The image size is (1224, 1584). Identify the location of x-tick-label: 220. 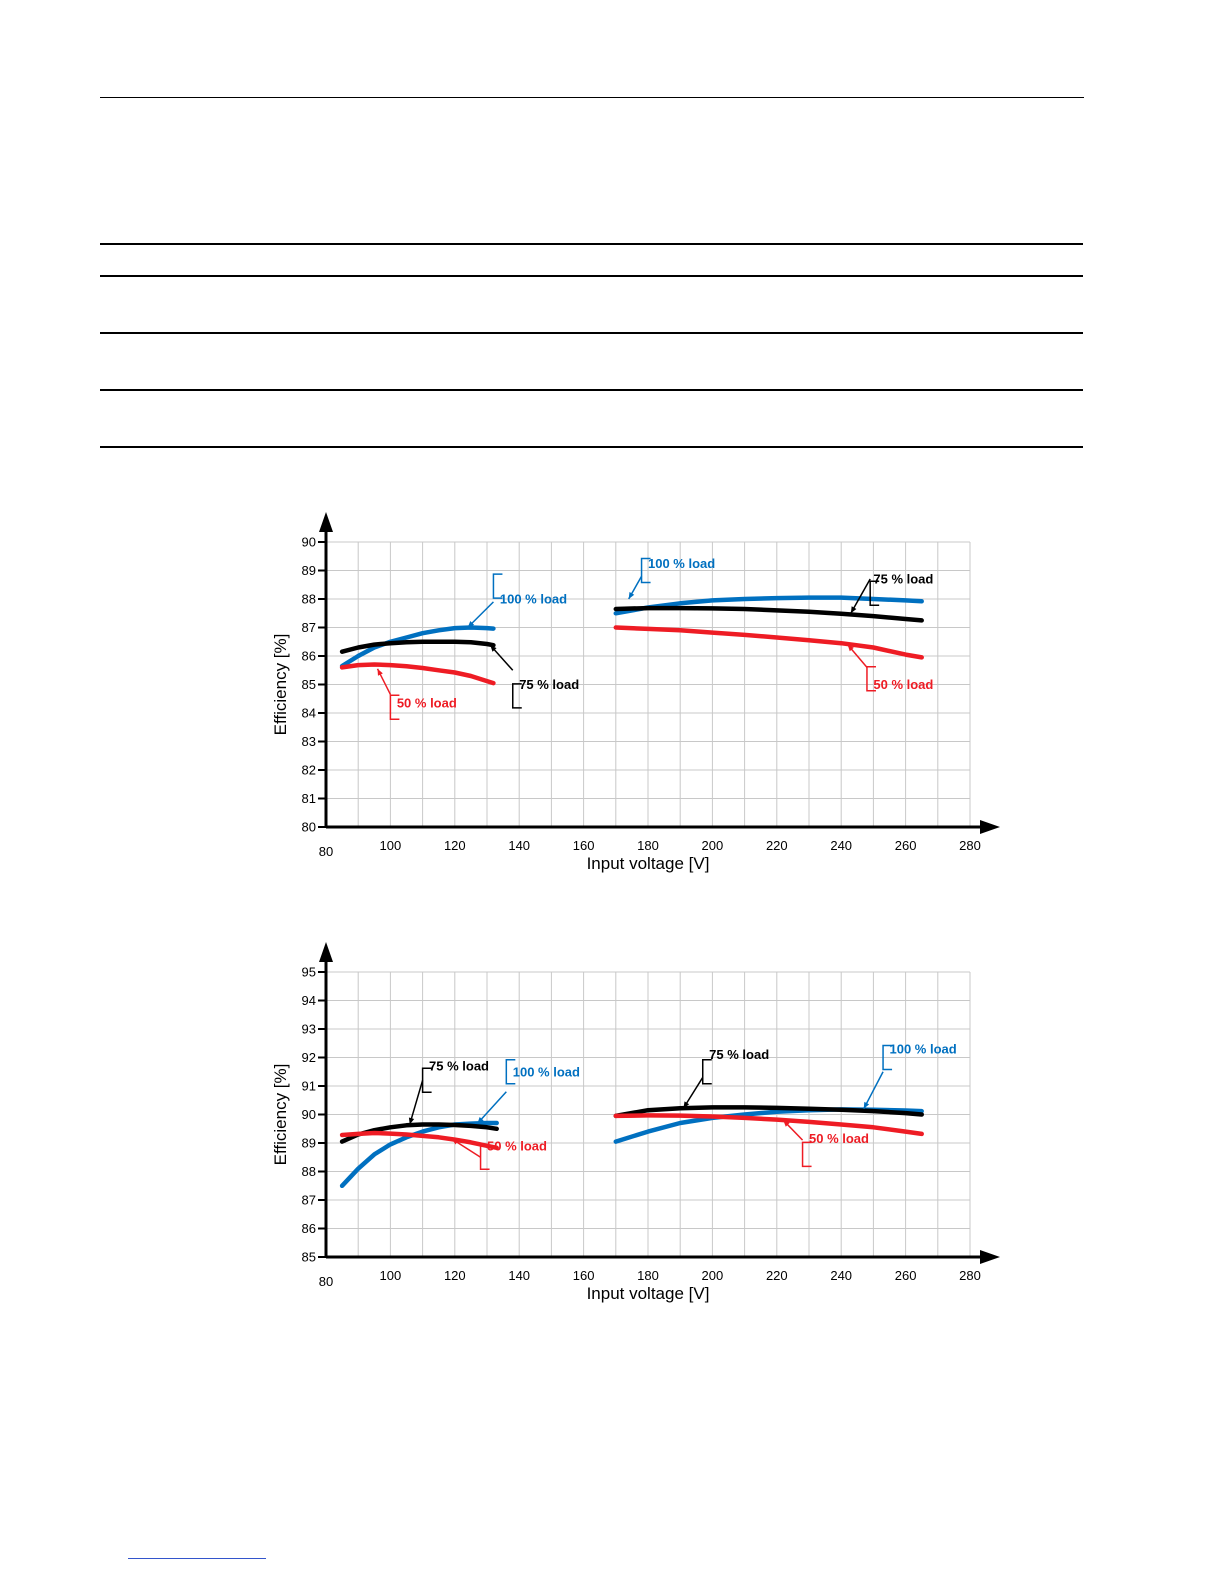
(777, 845).